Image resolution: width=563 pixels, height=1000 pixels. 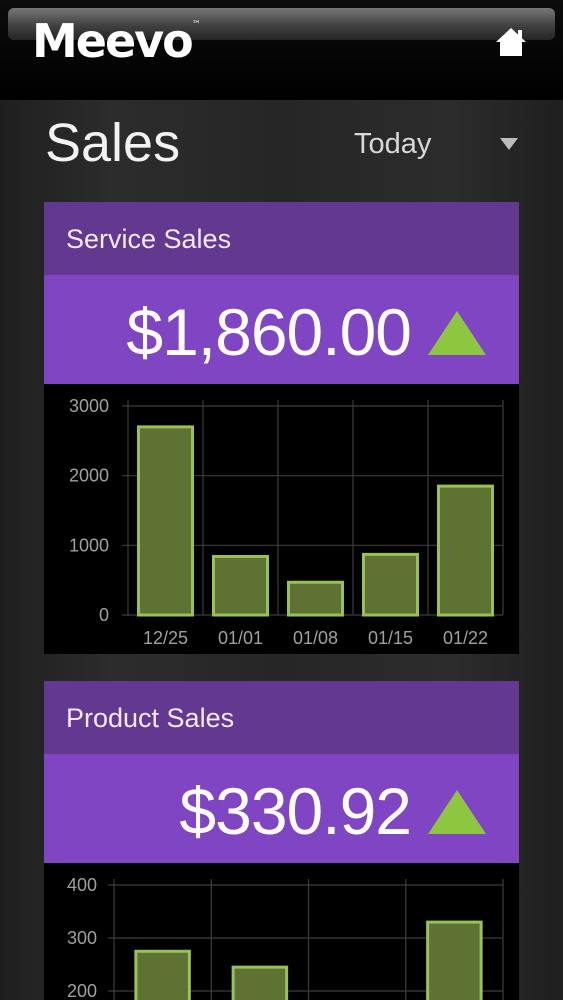 What do you see at coordinates (149, 239) in the screenshot?
I see `service-sales-title: Service Sales` at bounding box center [149, 239].